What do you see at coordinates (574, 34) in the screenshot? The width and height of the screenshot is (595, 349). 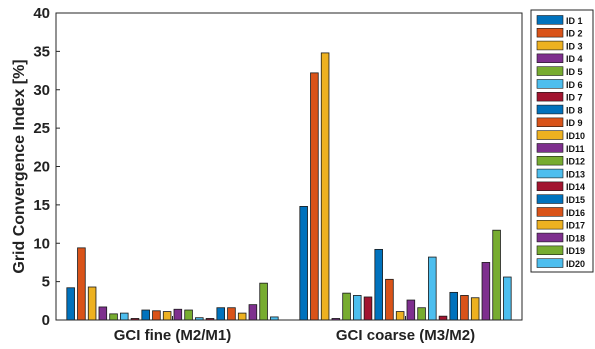 I see `legend-entry-label: ID 2` at bounding box center [574, 34].